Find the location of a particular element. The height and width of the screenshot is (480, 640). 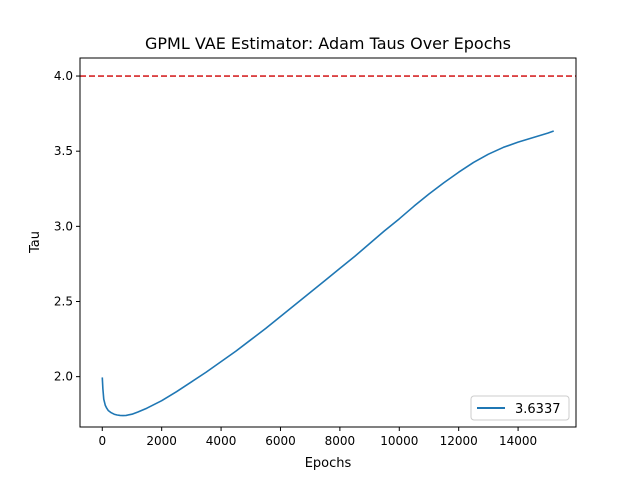

y-axis: 2.0 2.5 3.0 3.5 4.0 is located at coordinates (67, 226).